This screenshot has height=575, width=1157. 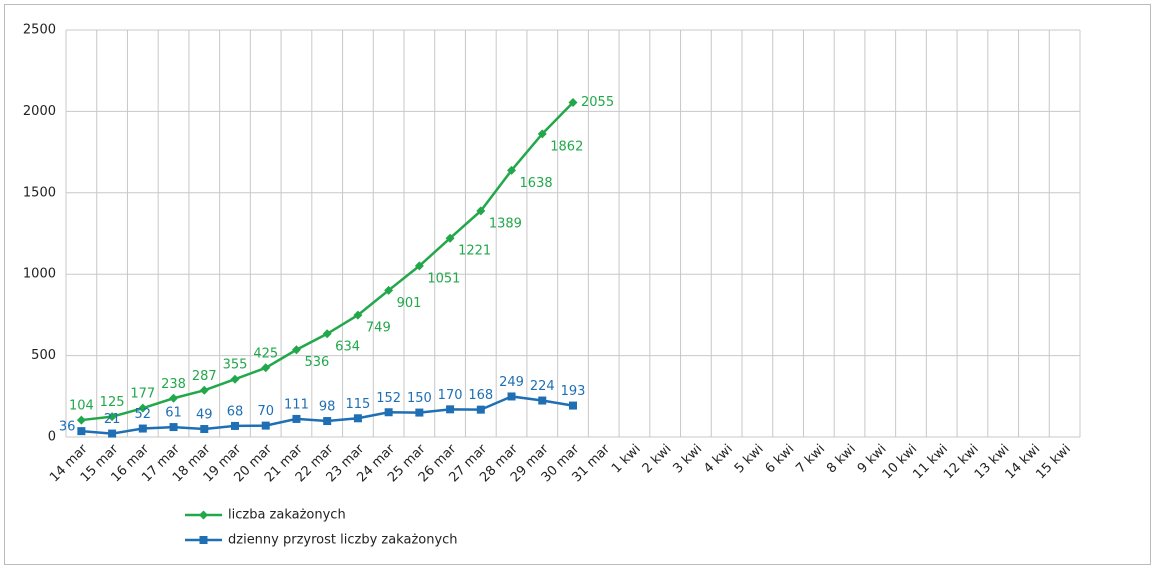 What do you see at coordinates (474, 251) in the screenshot?
I see `data-label: 1221` at bounding box center [474, 251].